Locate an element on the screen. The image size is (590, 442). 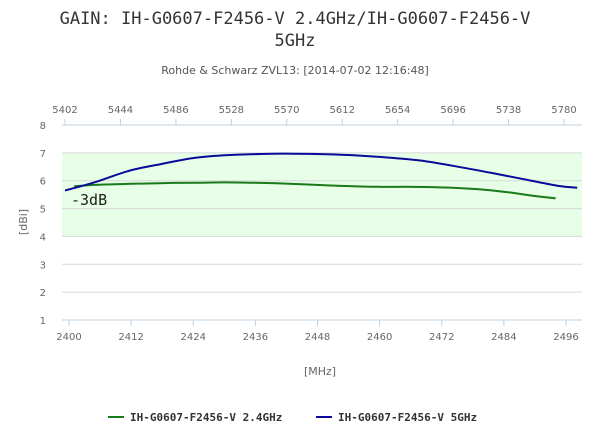
series-line-2-4ghz is located at coordinates (315, 190).